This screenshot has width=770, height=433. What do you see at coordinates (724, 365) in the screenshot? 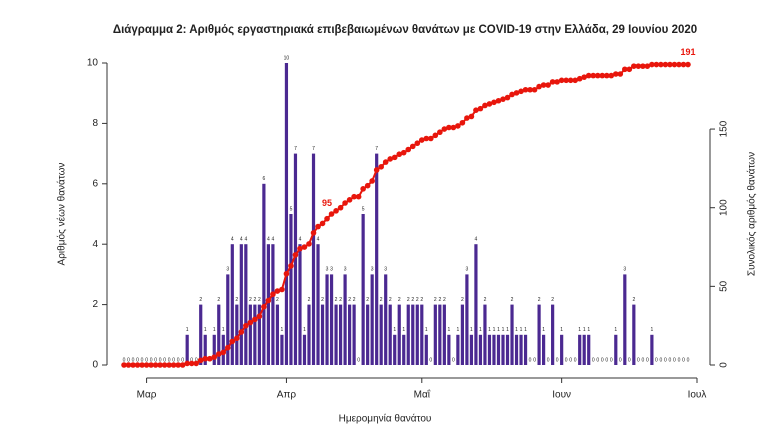
I see `y2-tick-label: 0` at bounding box center [724, 365].